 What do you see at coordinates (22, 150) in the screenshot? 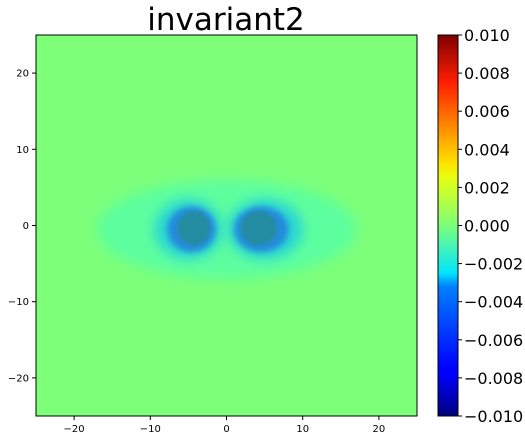
I see `y-tick-label: 10` at bounding box center [22, 150].